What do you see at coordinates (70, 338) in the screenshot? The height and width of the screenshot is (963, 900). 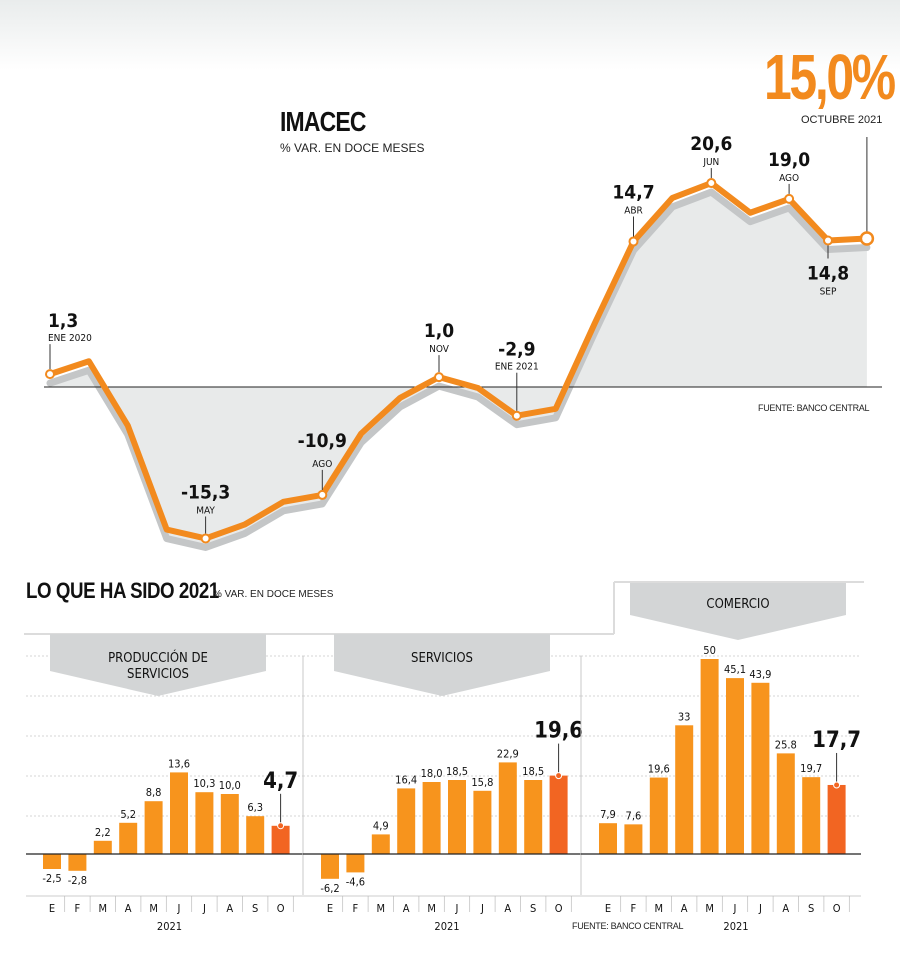 I see `annotation-label: ENE 2020` at bounding box center [70, 338].